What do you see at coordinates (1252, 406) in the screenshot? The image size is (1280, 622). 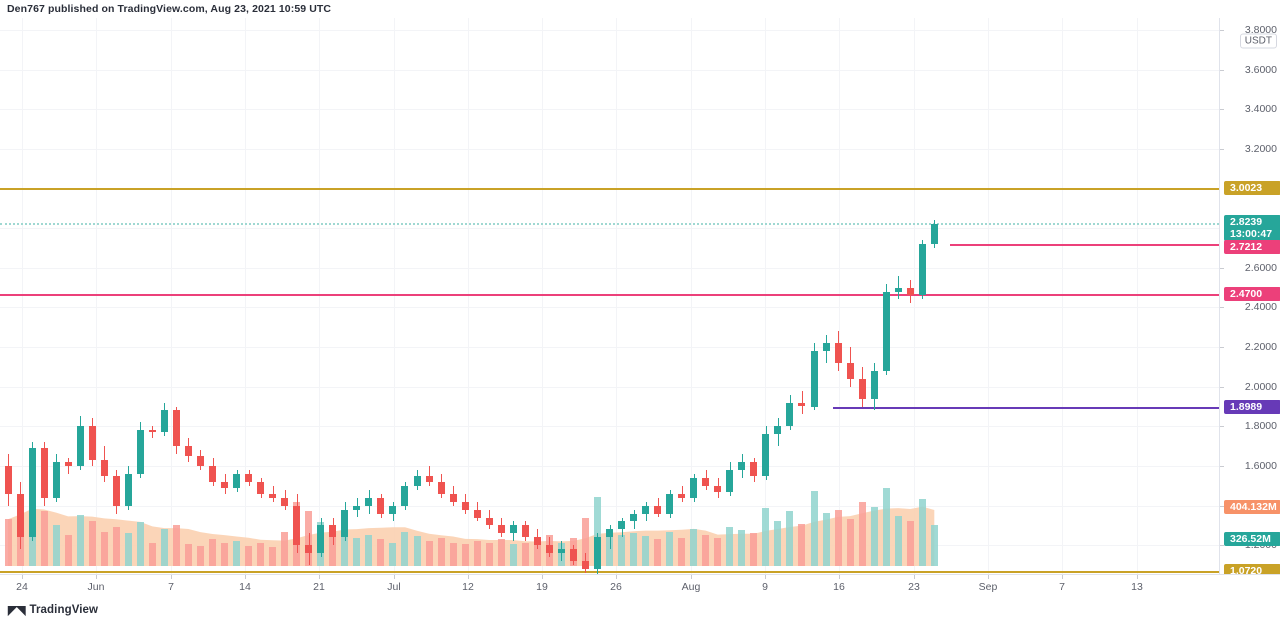 I see `price-badge-level-purple: 1.8989` at bounding box center [1252, 406].